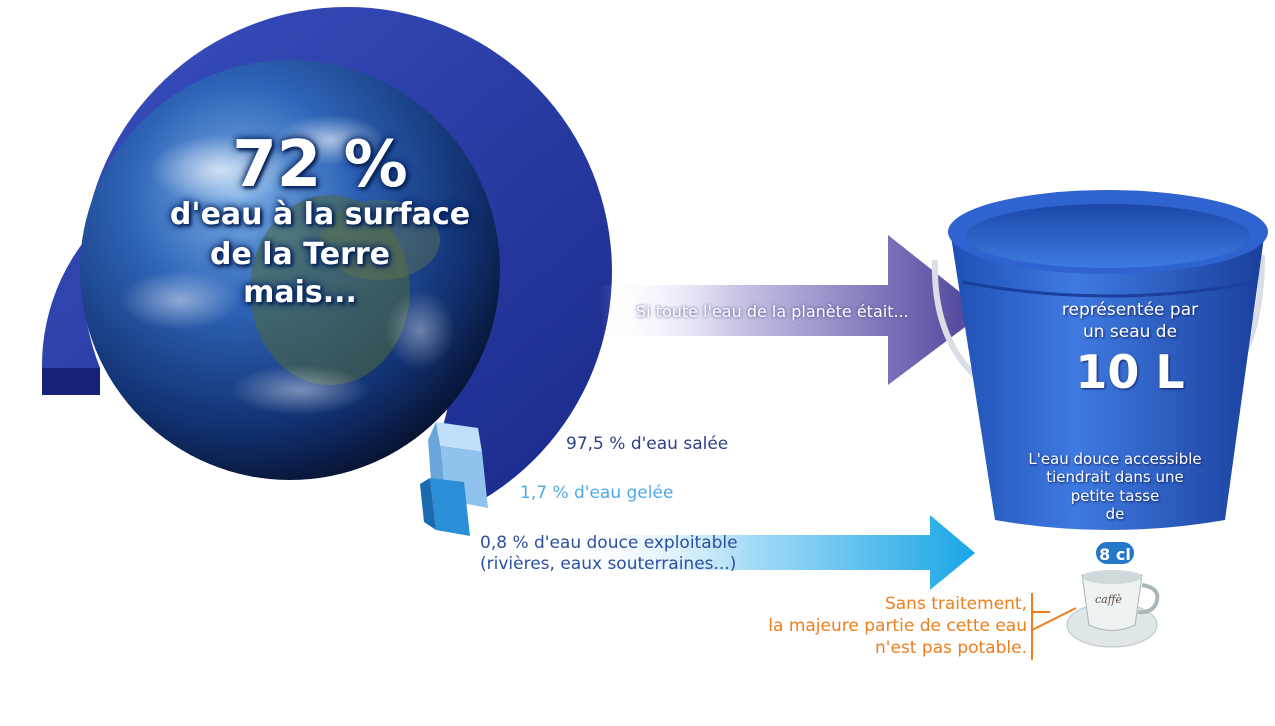 This screenshot has height=726, width=1275. What do you see at coordinates (71, 381) in the screenshot?
I see `salt-water-arc-edge` at bounding box center [71, 381].